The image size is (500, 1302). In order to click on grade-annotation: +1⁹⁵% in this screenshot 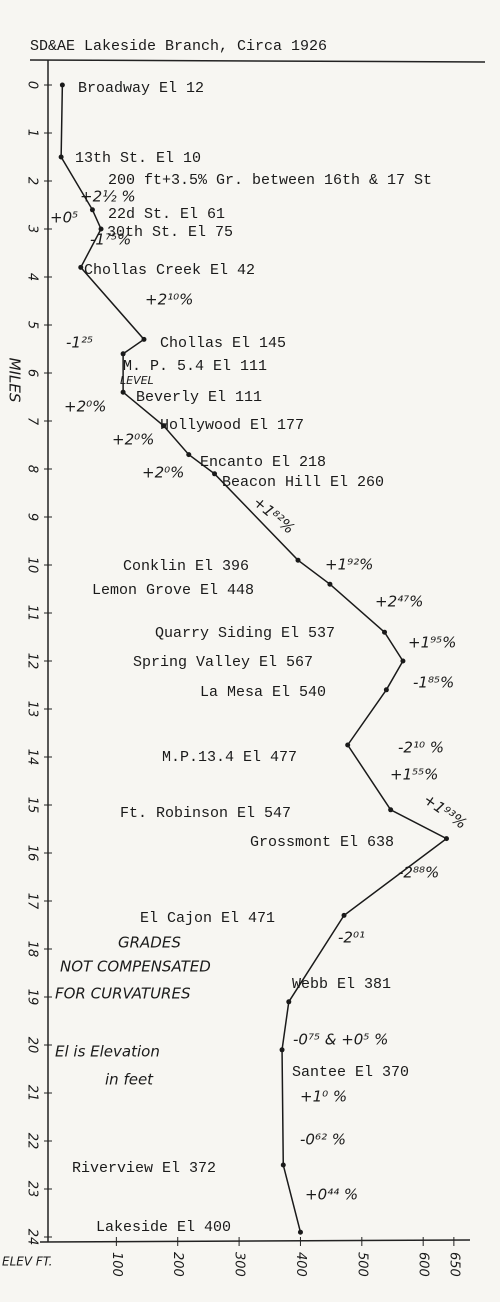, I will do `click(432, 643)`.